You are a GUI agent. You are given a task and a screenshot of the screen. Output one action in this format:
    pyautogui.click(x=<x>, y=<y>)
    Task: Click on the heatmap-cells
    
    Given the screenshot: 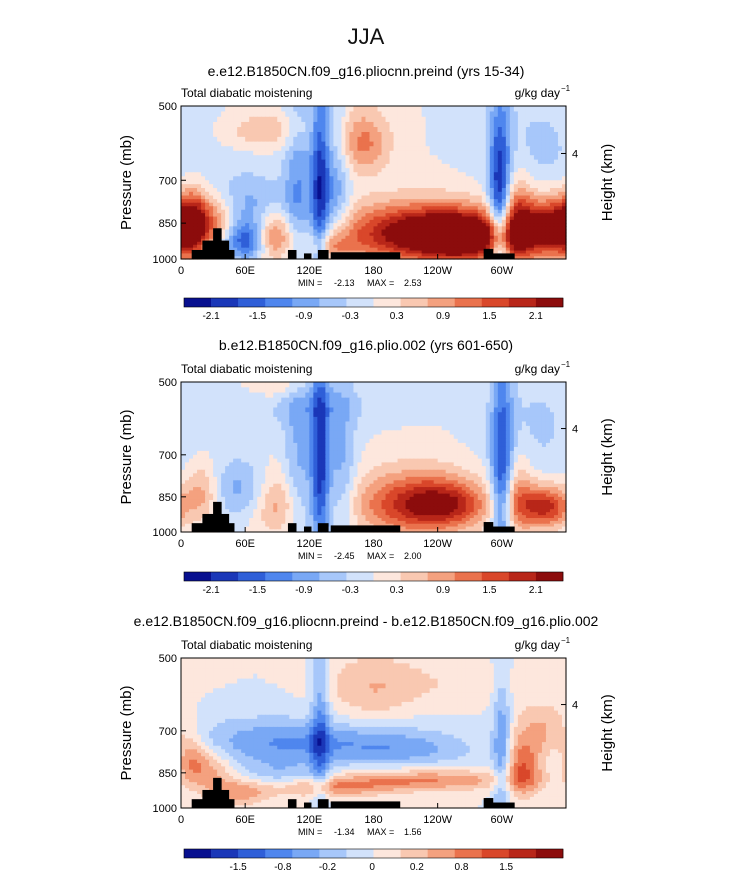 What is the action you would take?
    pyautogui.click(x=374, y=457)
    